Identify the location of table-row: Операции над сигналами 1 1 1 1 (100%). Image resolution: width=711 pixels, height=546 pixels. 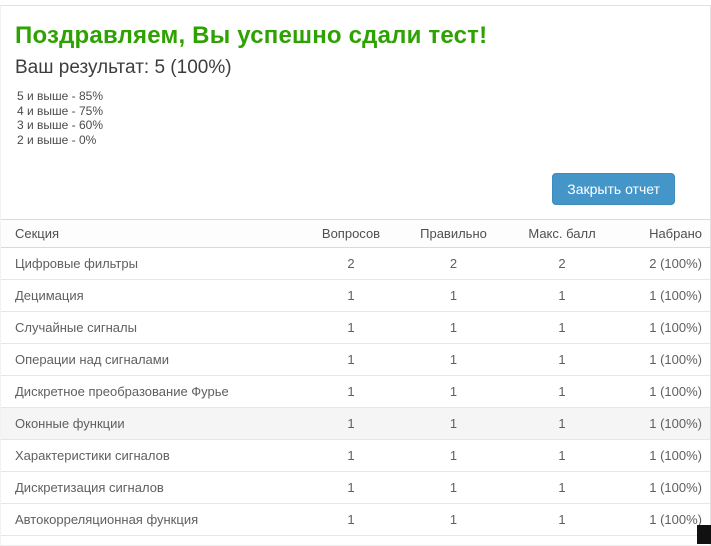
(355, 359).